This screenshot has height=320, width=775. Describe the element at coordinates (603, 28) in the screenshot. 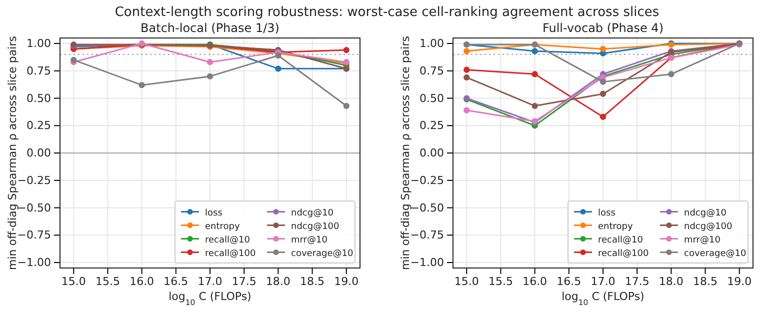

I see `chart-title: Full-vocab (Phase 4)` at that location.